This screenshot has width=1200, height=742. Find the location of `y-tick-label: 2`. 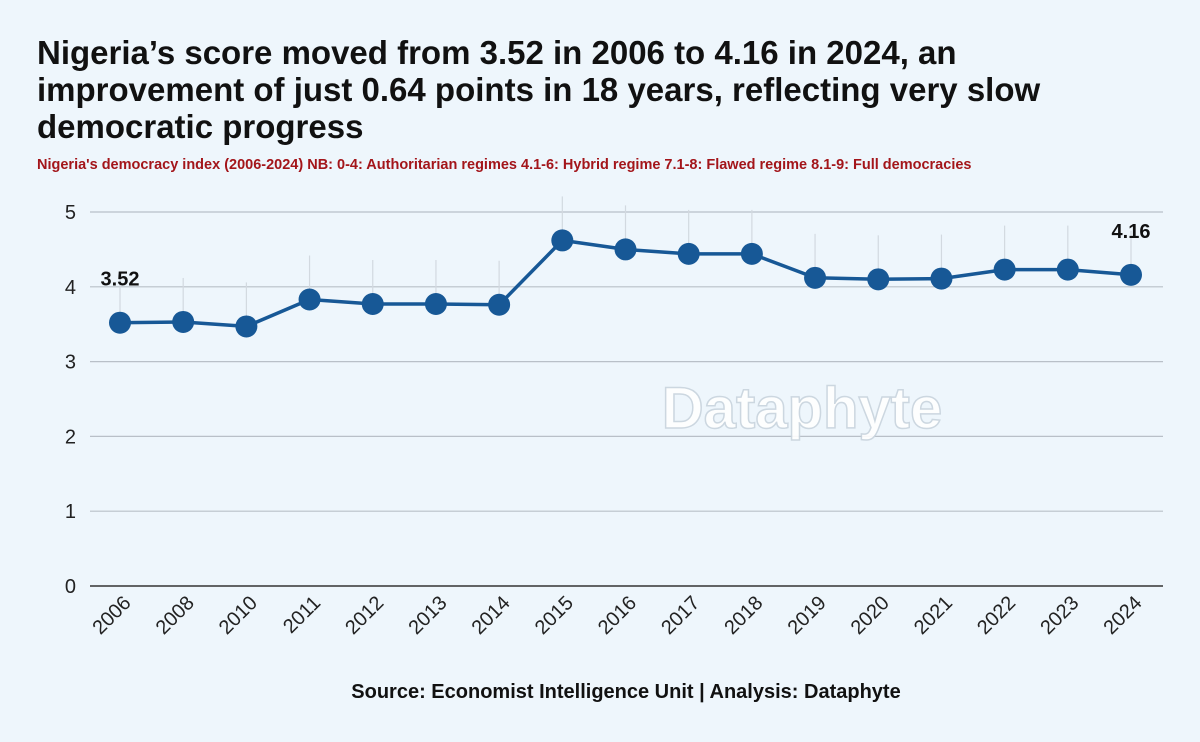

y-tick-label: 2 is located at coordinates (70, 437).